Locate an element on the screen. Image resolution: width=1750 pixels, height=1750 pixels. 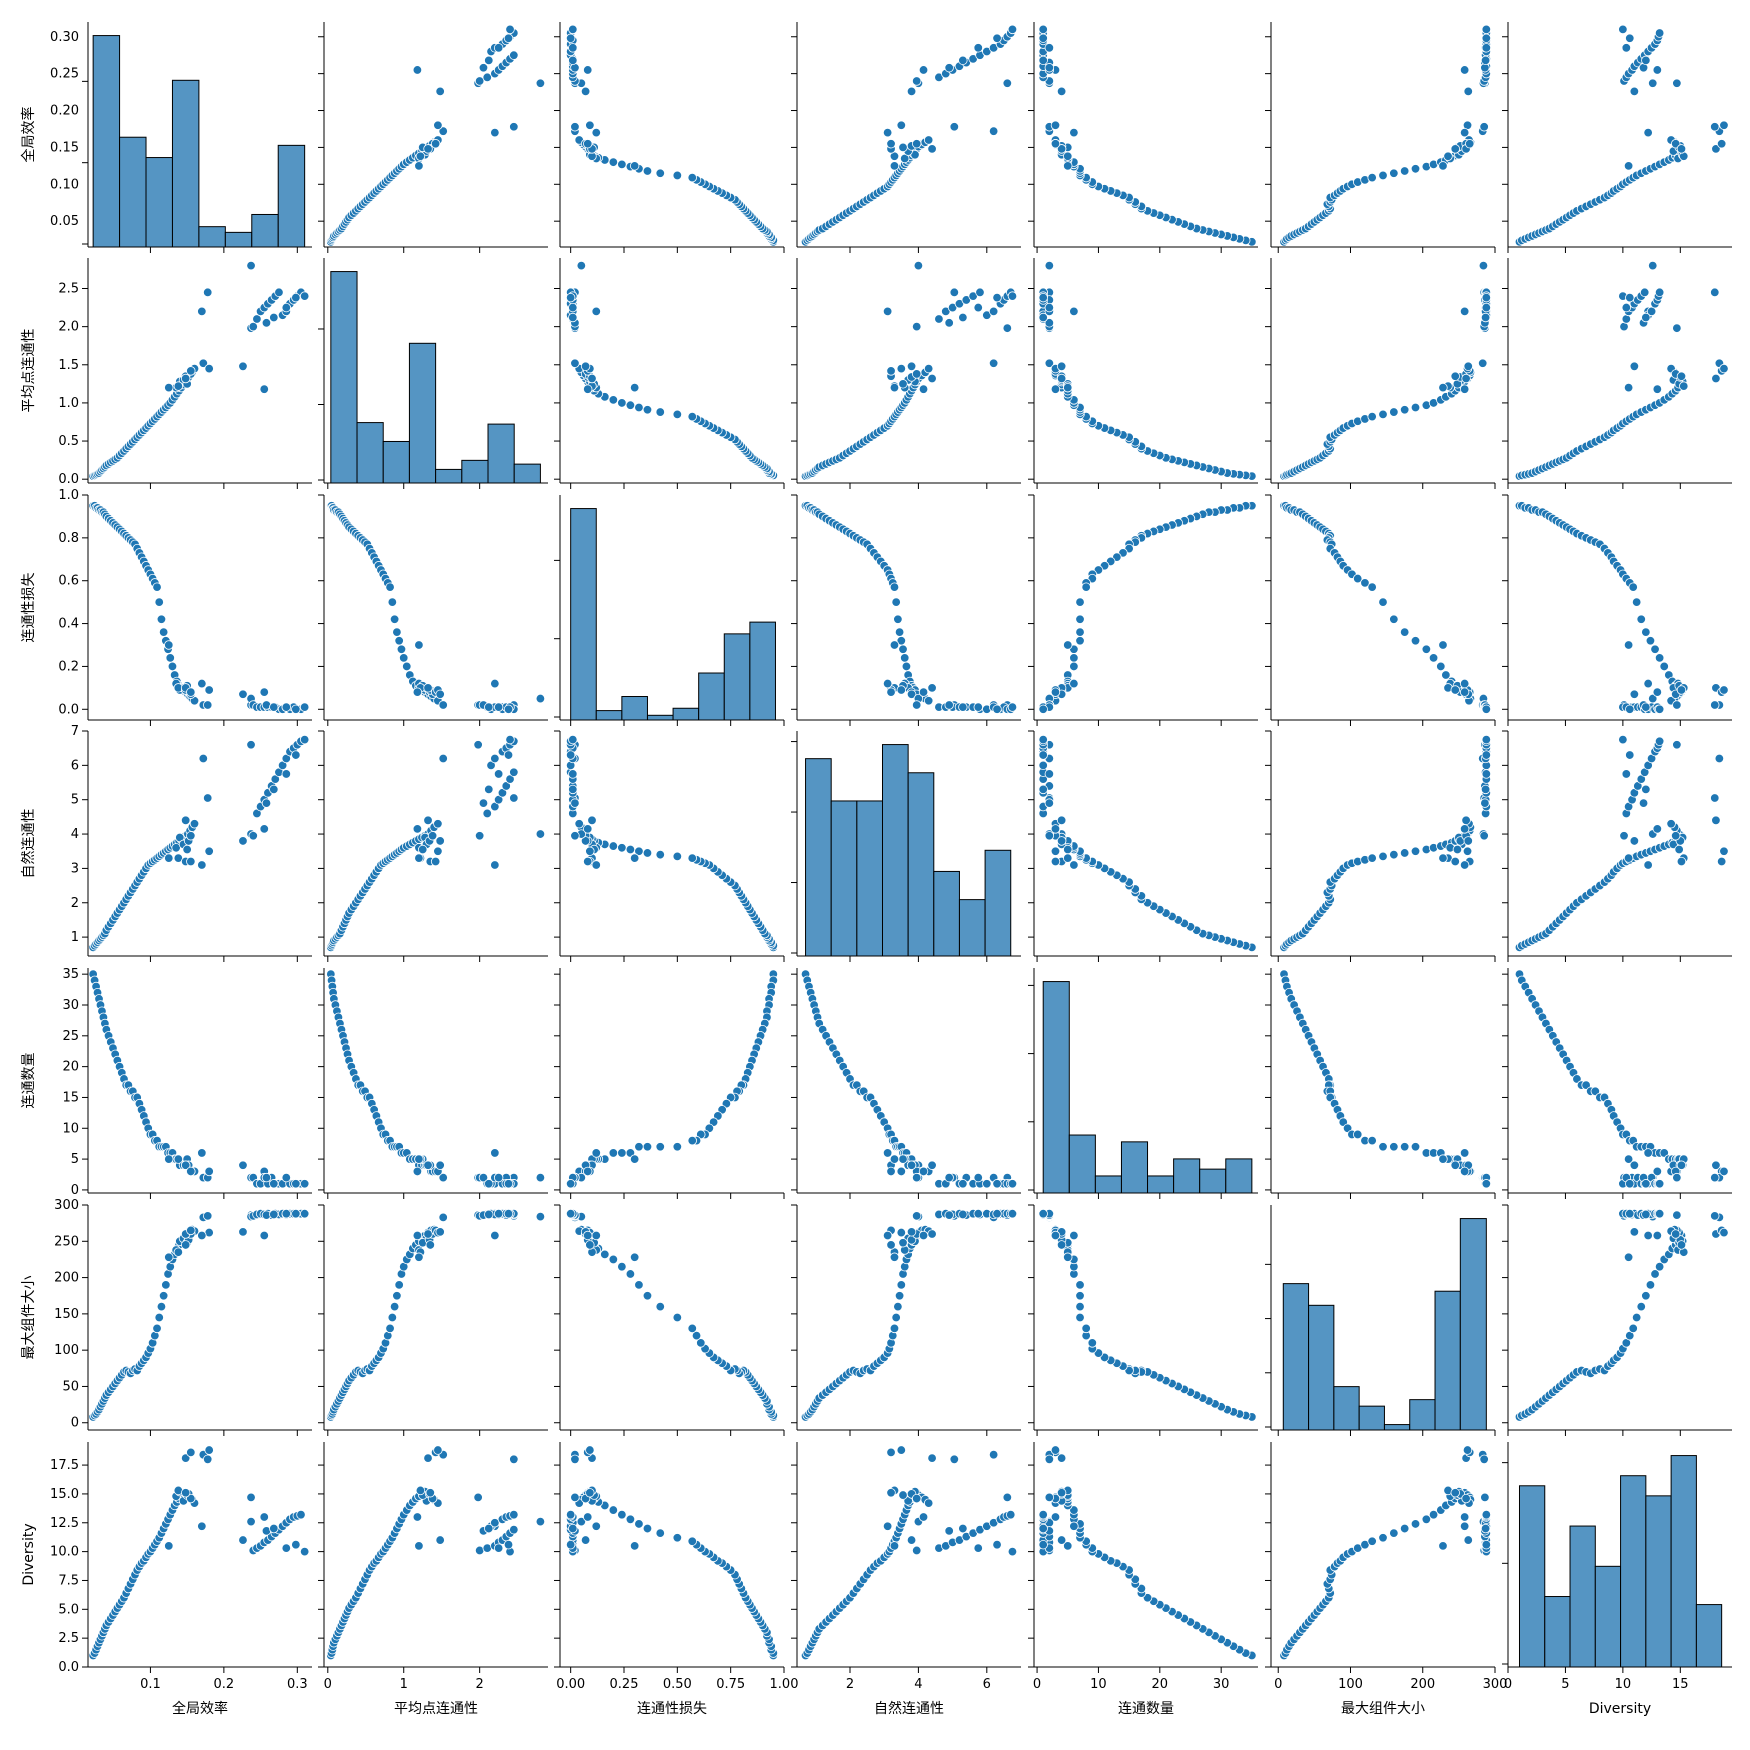
y-tick-label: 100 is located at coordinates (66, 1350).